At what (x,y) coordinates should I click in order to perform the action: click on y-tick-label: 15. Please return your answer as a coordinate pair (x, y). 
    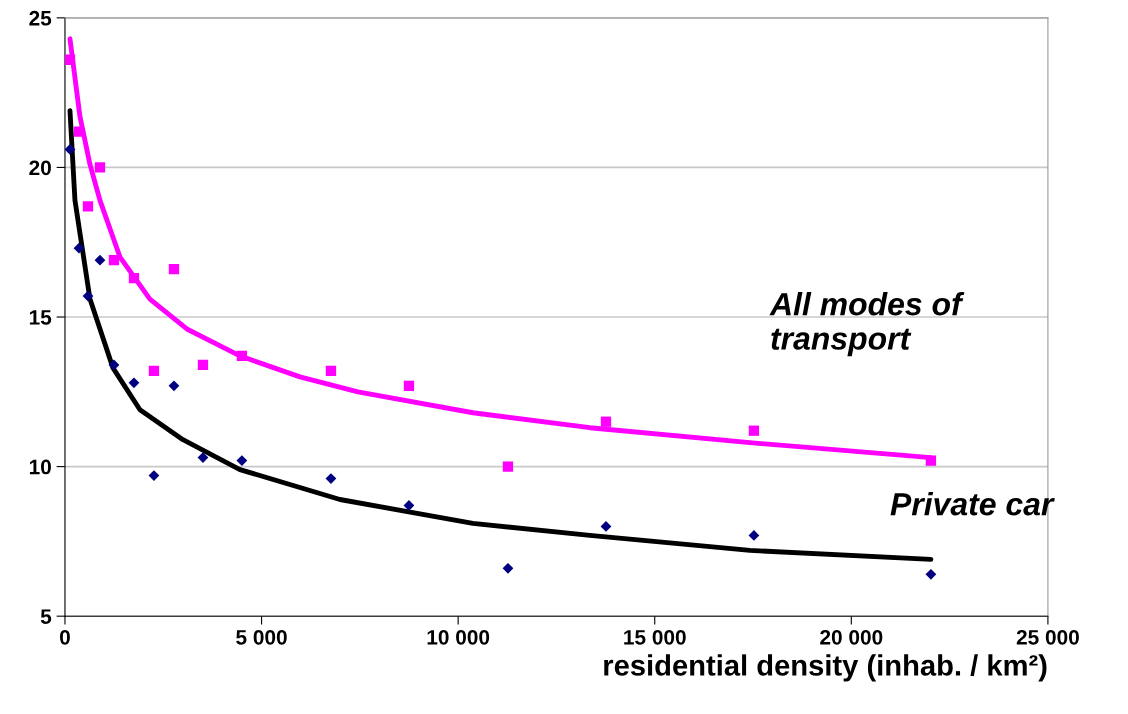
    Looking at the image, I should click on (40, 317).